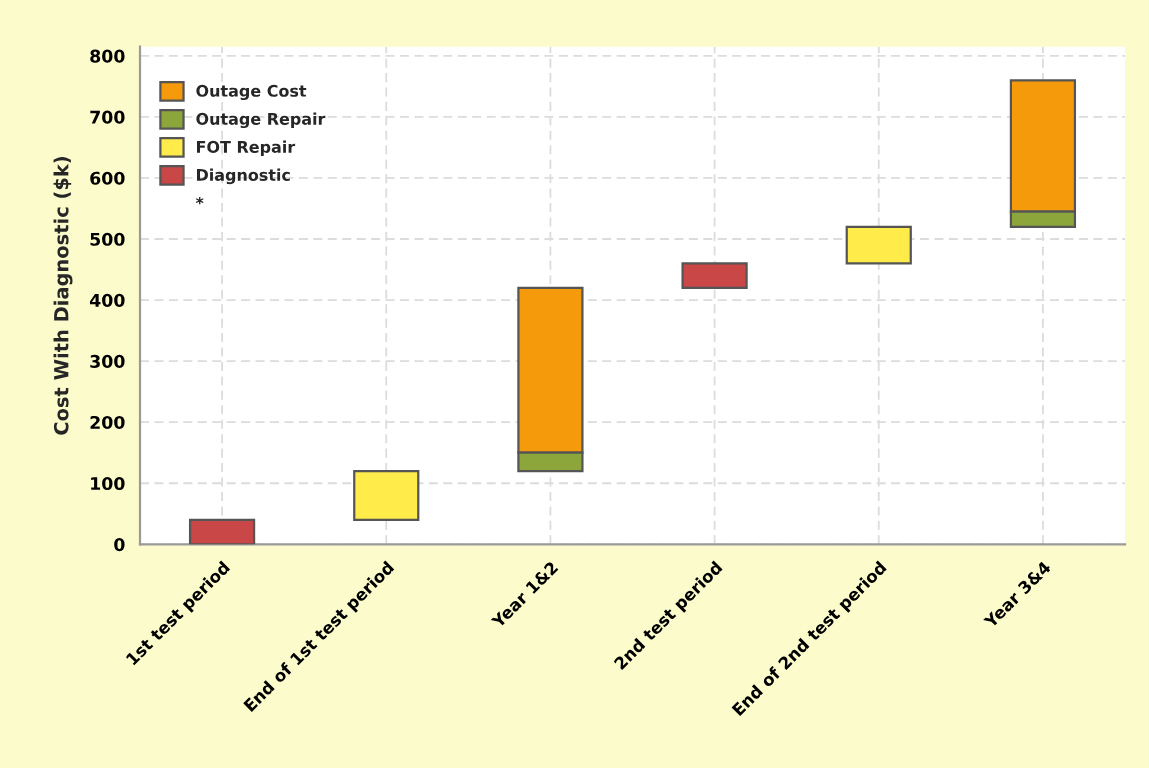 The height and width of the screenshot is (768, 1149). I want to click on y-tick-label: 600, so click(107, 178).